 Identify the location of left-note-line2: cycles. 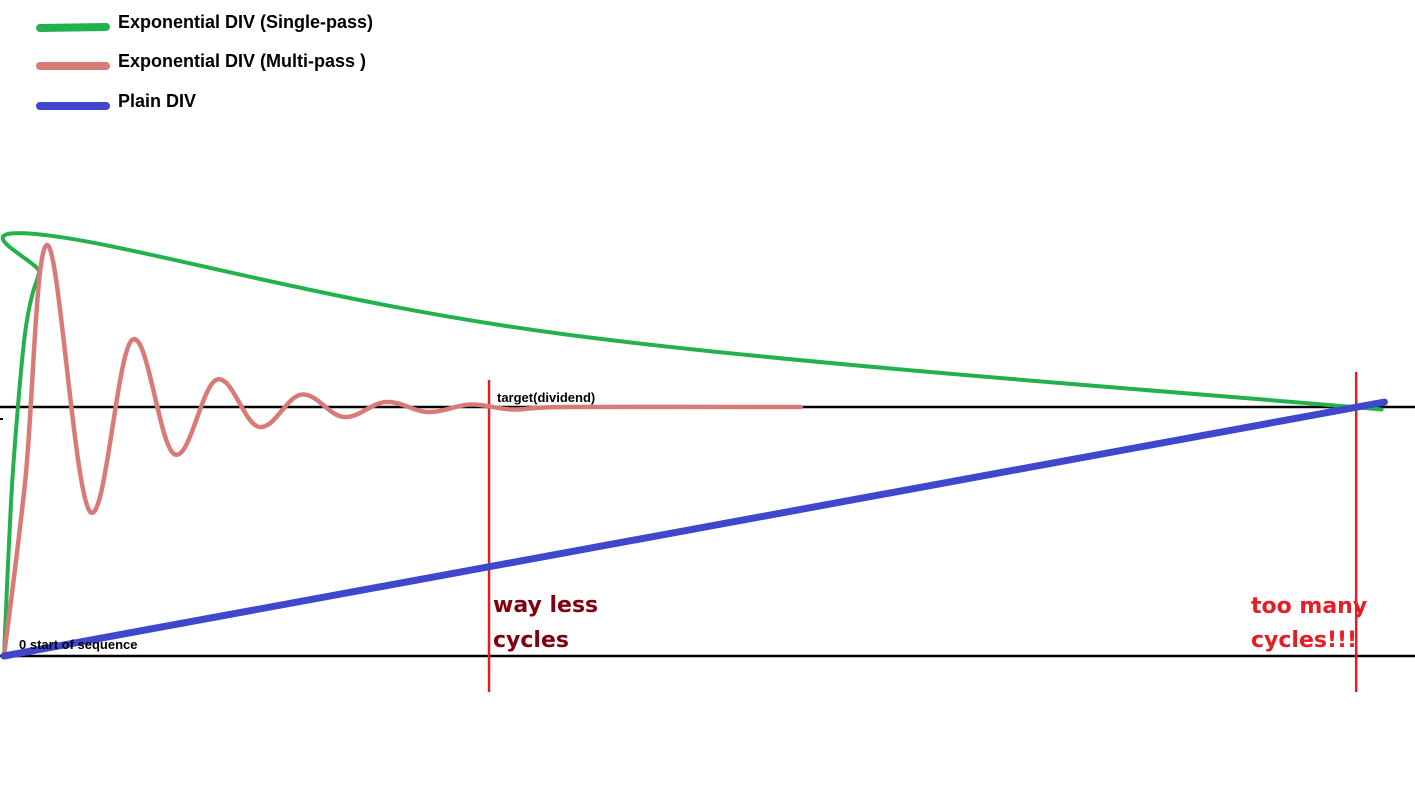
(531, 640).